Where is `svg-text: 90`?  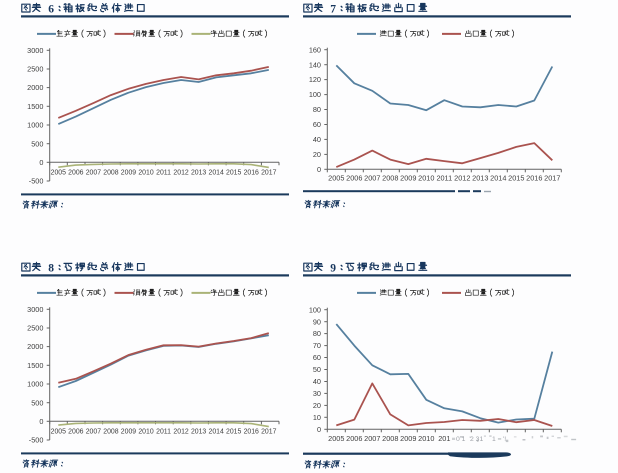 svg-text: 90 is located at coordinates (317, 321).